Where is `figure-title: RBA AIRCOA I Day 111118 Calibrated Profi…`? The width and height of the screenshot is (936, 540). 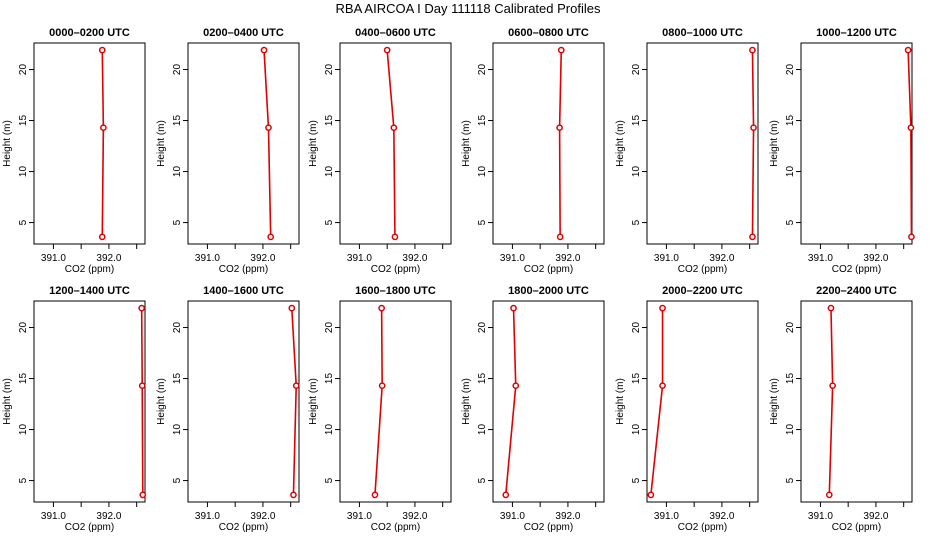
figure-title: RBA AIRCOA I Day 111118 Calibrated Profi… is located at coordinates (468, 8).